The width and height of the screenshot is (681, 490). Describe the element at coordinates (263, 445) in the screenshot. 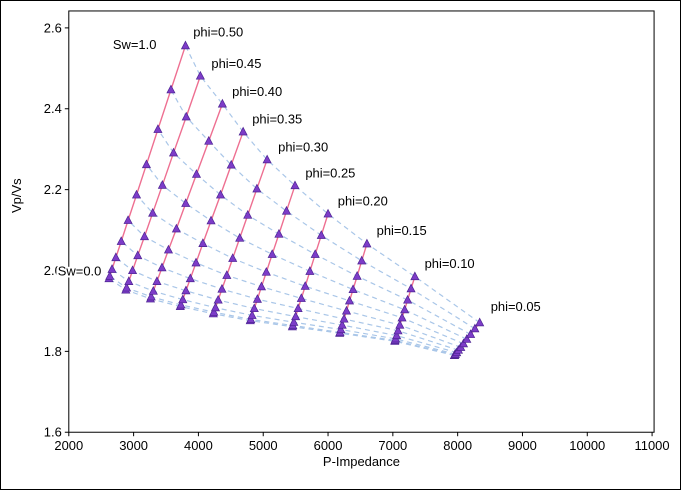

I see `x-tick-label: 5000` at that location.